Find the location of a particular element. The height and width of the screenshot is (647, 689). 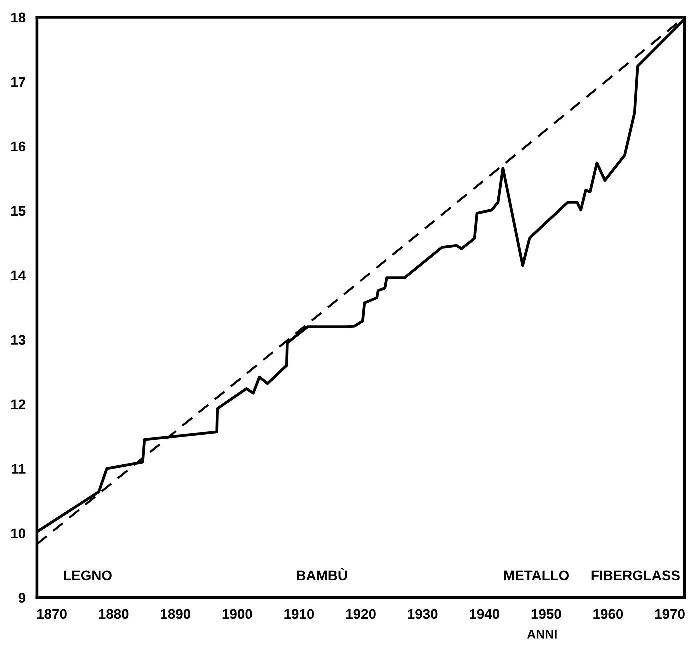

annotation: BAMBÙ is located at coordinates (322, 574).